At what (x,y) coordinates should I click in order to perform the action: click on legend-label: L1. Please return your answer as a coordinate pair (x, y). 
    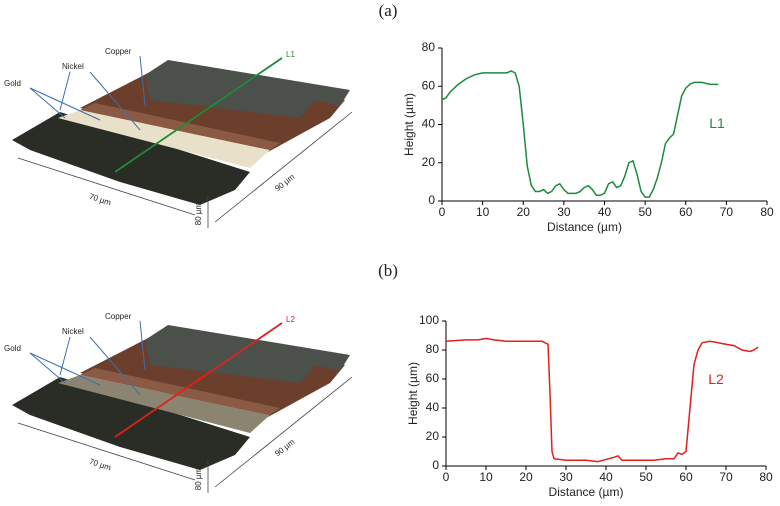
    Looking at the image, I should click on (717, 123).